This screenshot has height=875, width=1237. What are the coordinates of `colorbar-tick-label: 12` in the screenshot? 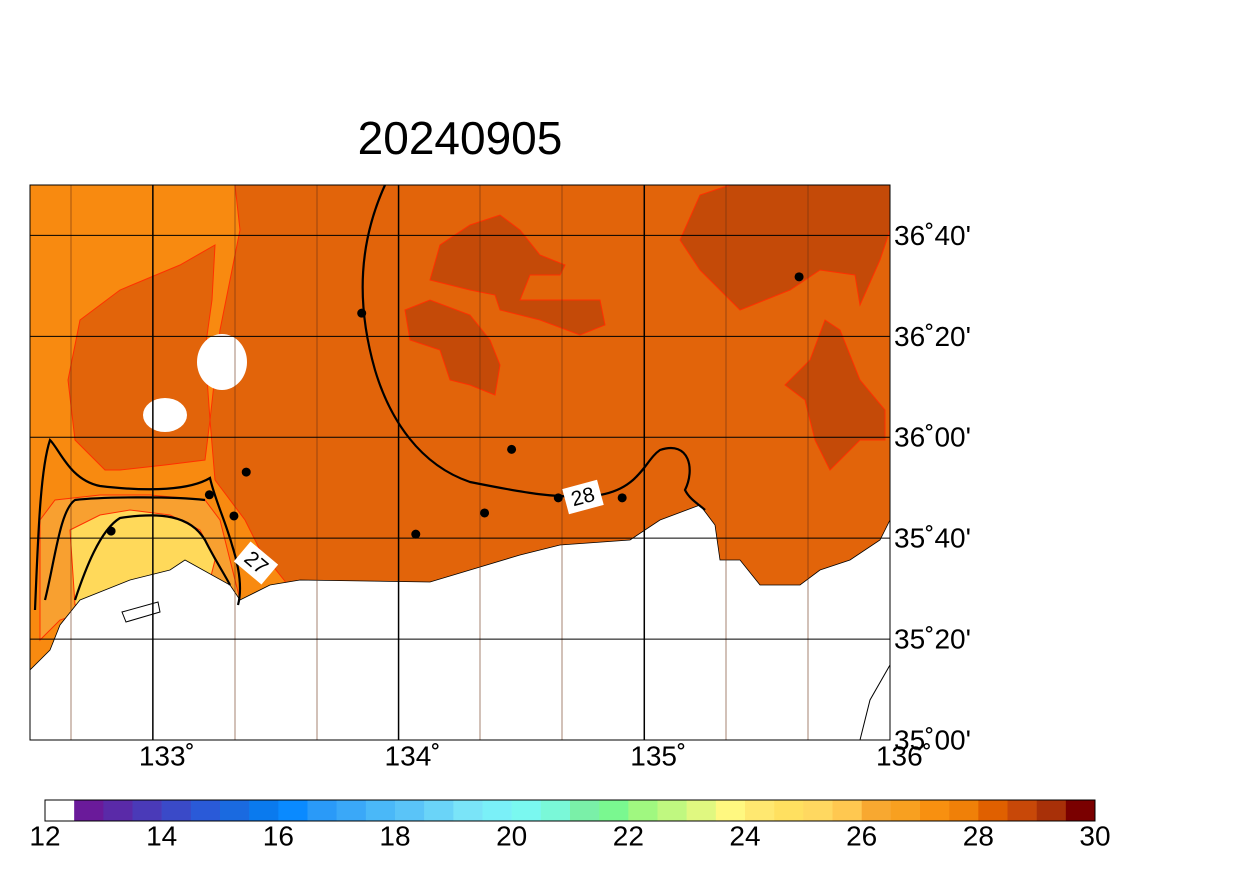 It's located at (44, 835).